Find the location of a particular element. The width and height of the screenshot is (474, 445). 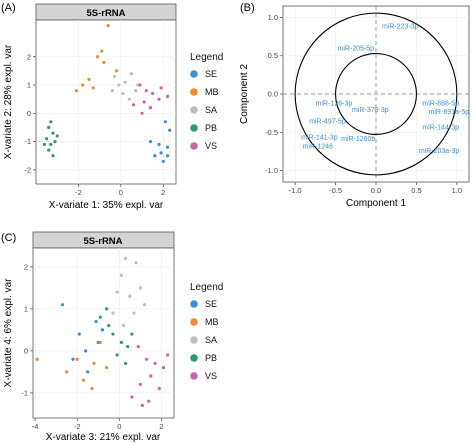

x-tick-label: 0.0 is located at coordinates (376, 190).